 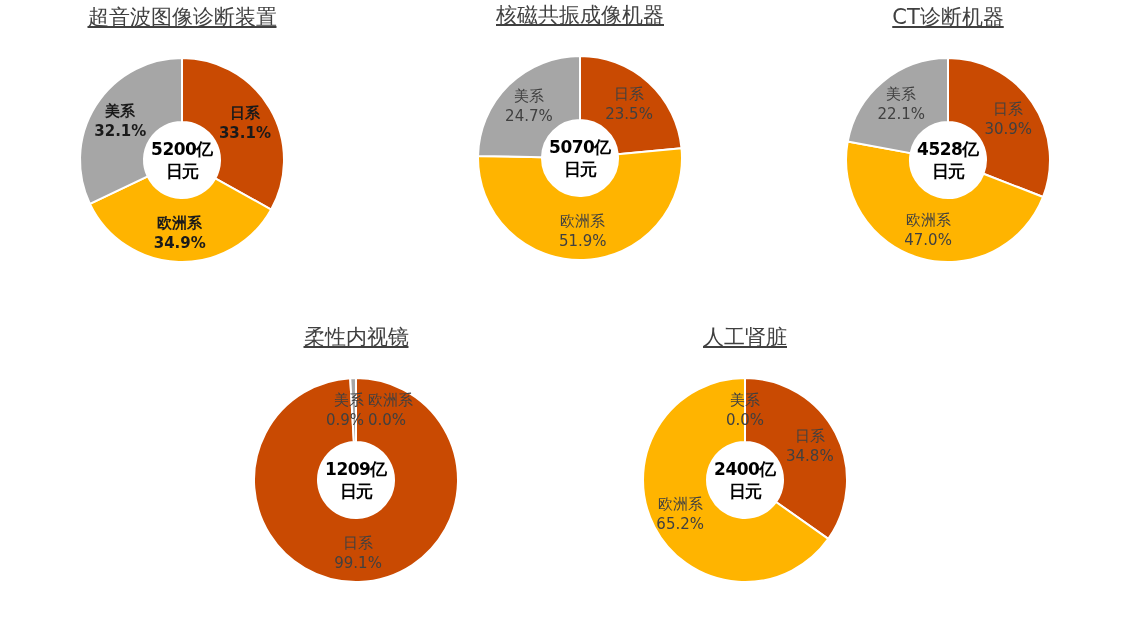 I want to click on data-label: 99.1%, so click(x=358, y=562).